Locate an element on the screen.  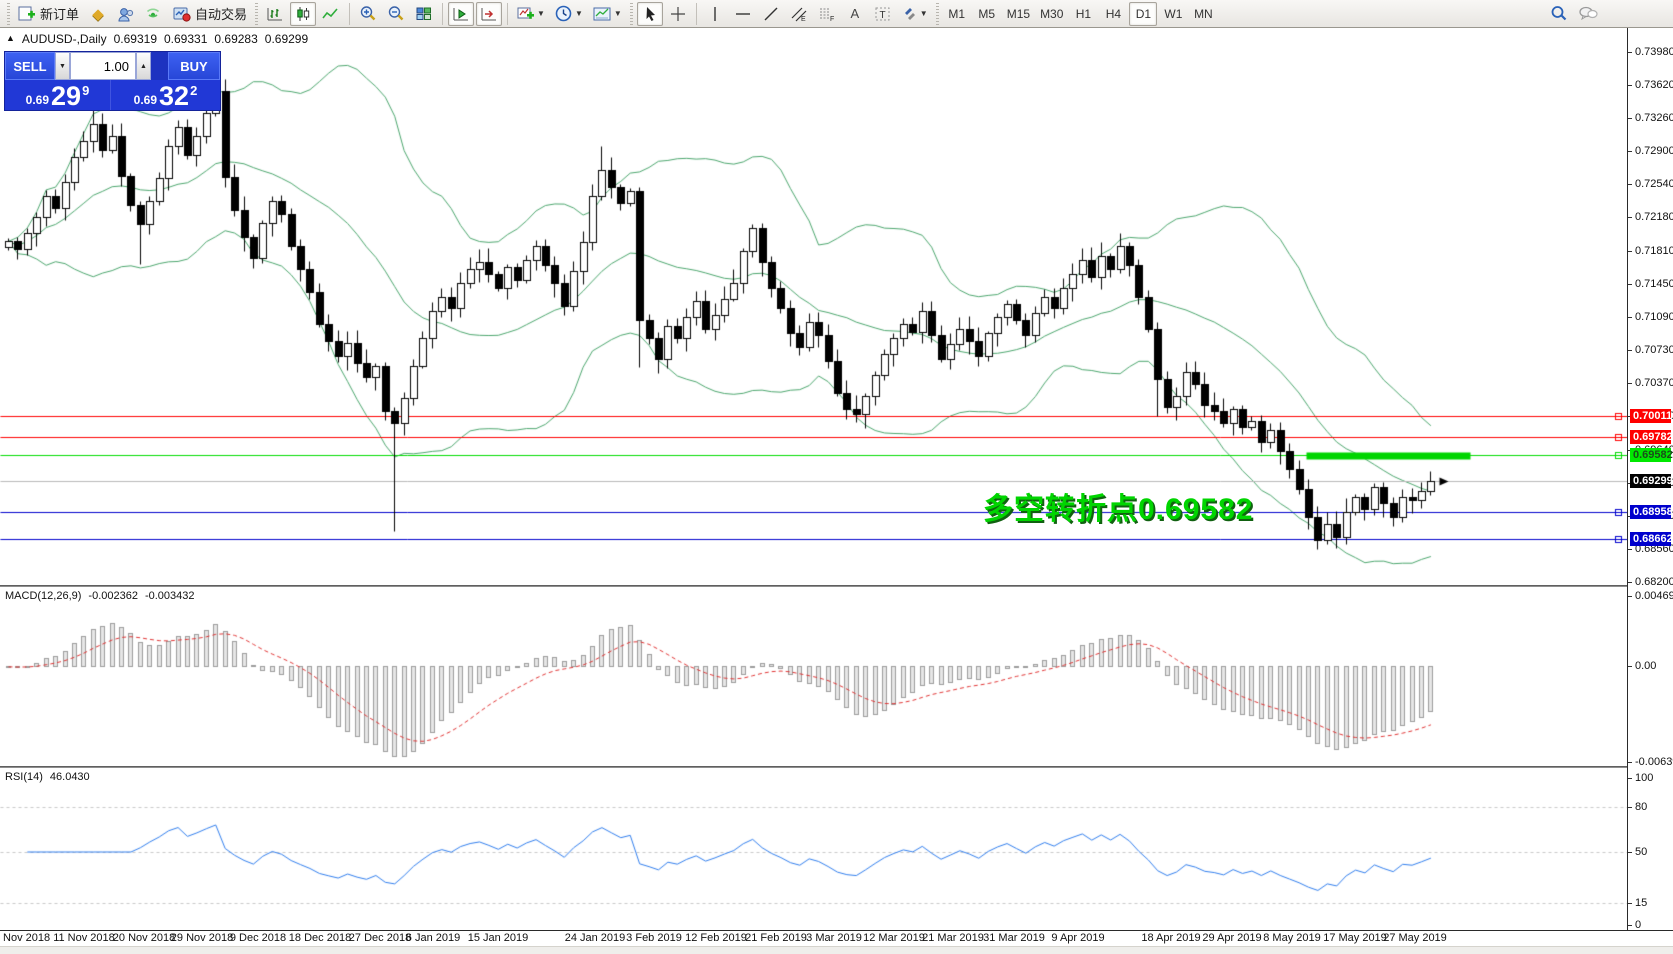
rsi-name: RSI(14) is located at coordinates (24, 777).